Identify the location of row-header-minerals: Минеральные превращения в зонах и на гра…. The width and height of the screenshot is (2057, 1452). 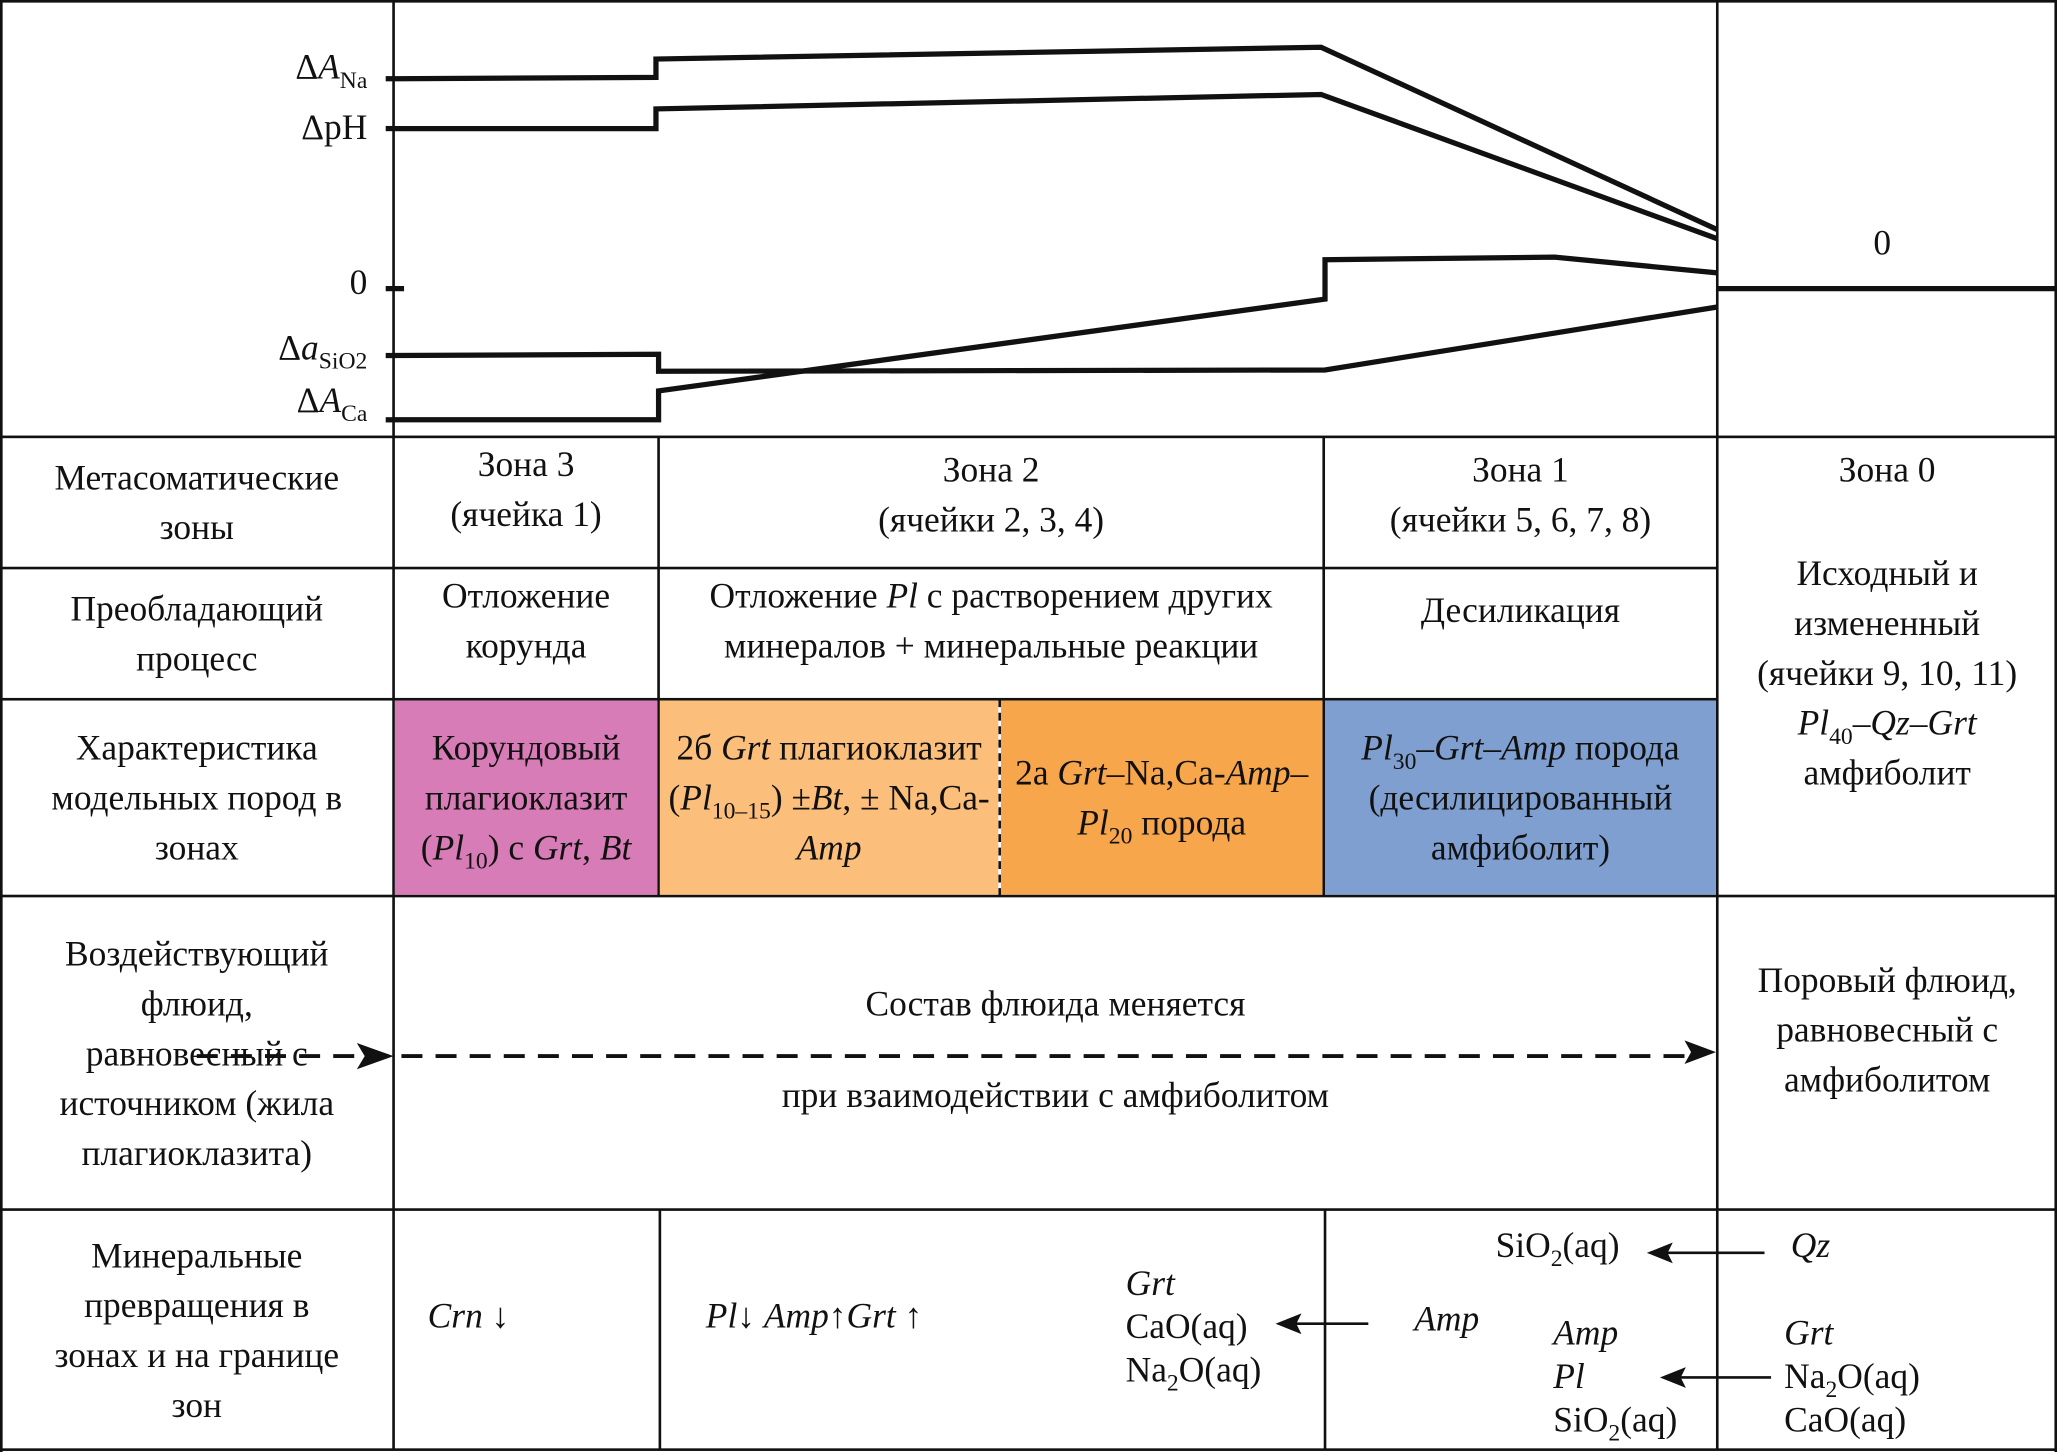
(197, 1330).